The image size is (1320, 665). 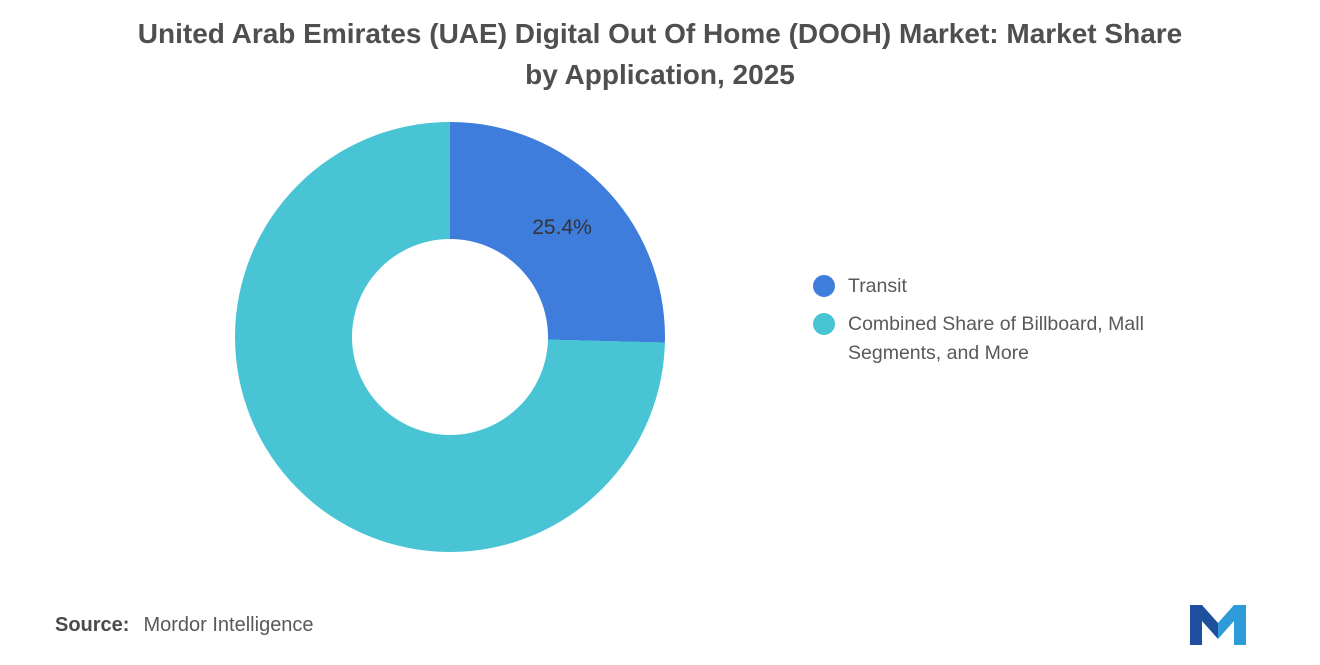 What do you see at coordinates (877, 286) in the screenshot?
I see `legend-label: Transit` at bounding box center [877, 286].